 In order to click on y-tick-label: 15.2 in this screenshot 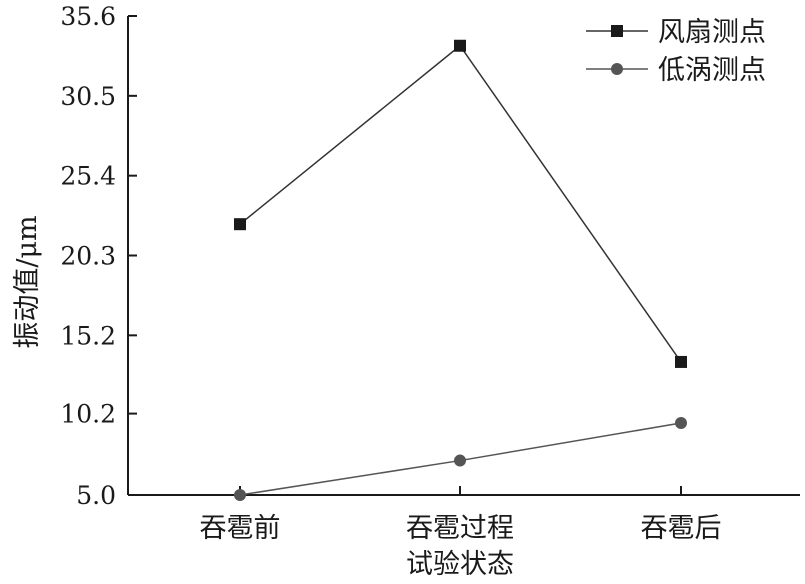, I will do `click(88, 335)`.